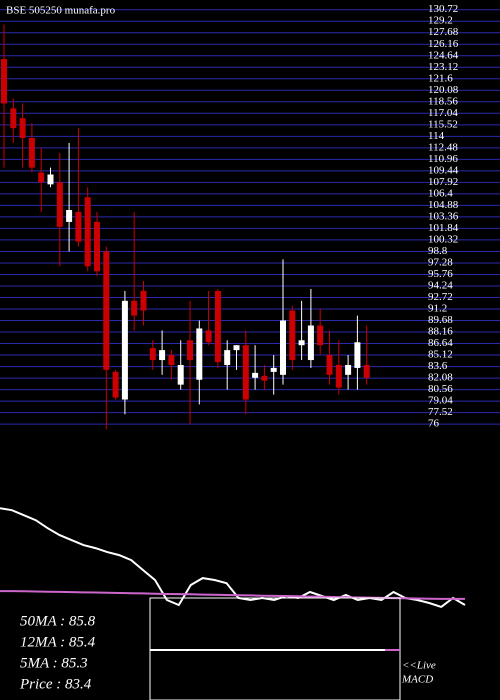 The height and width of the screenshot is (700, 500). What do you see at coordinates (438, 366) in the screenshot?
I see `y-tick-label: 83.6` at bounding box center [438, 366].